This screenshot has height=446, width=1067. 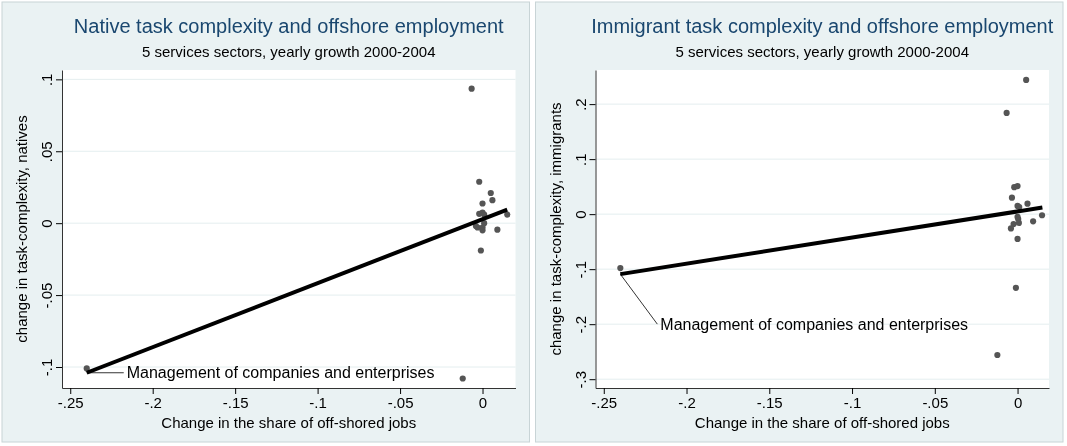 I want to click on y-tick-label: .05, so click(x=46, y=152).